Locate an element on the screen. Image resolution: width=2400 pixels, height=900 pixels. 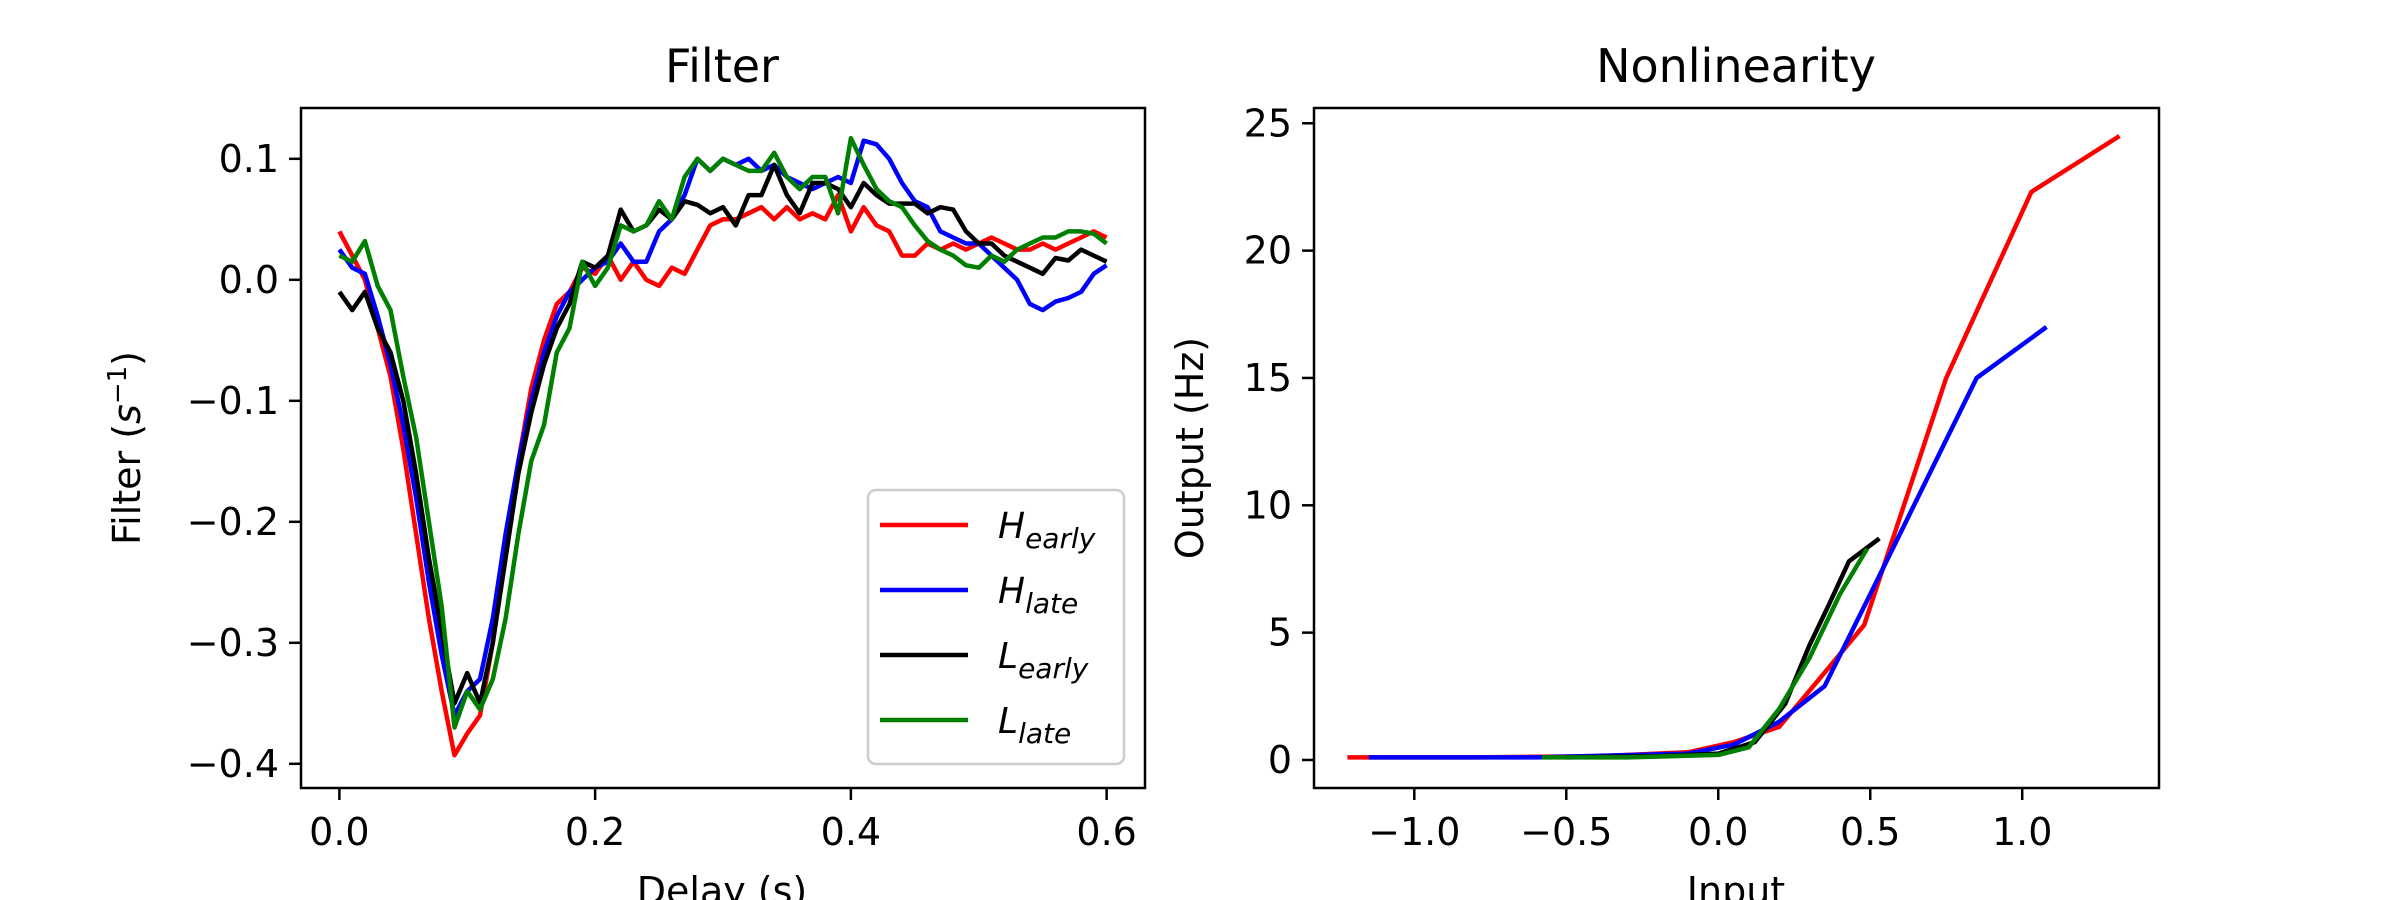
filter-y-tick-label: −0.3 is located at coordinates (233, 643).